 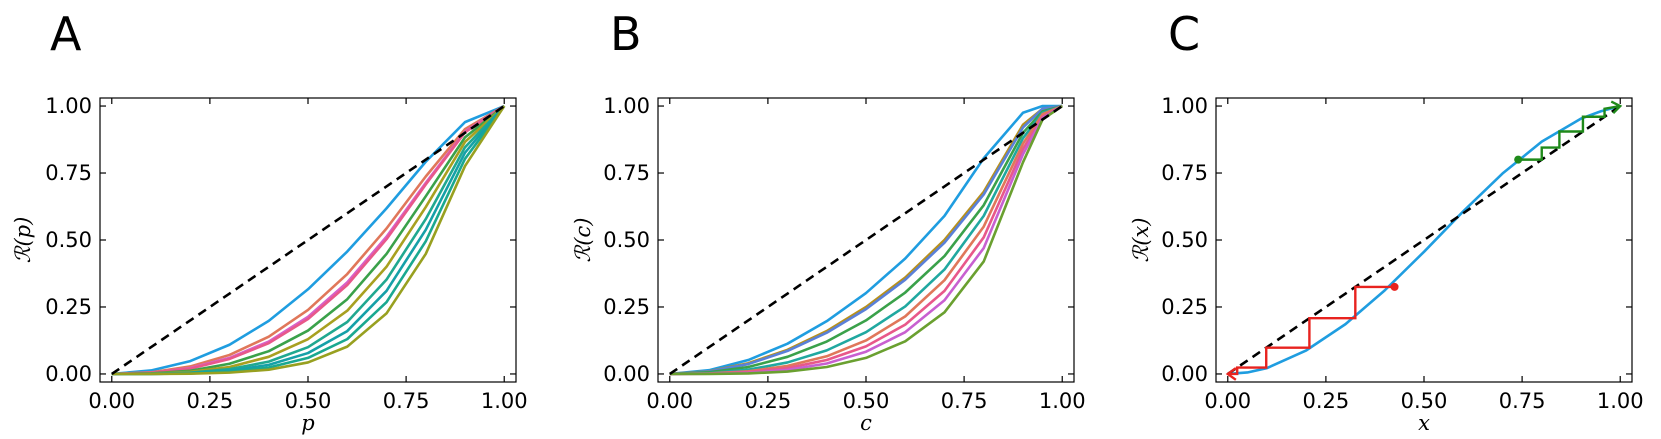 What do you see at coordinates (23, 240) in the screenshot?
I see `panel-a-y-axis-label: ℛ(p)` at bounding box center [23, 240].